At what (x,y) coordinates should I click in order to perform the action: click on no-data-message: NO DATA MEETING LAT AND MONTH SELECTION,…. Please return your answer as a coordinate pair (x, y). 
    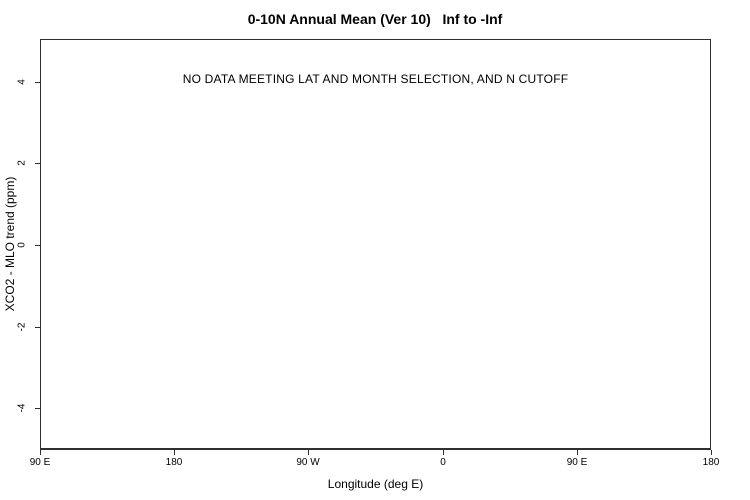
    Looking at the image, I should click on (375, 79).